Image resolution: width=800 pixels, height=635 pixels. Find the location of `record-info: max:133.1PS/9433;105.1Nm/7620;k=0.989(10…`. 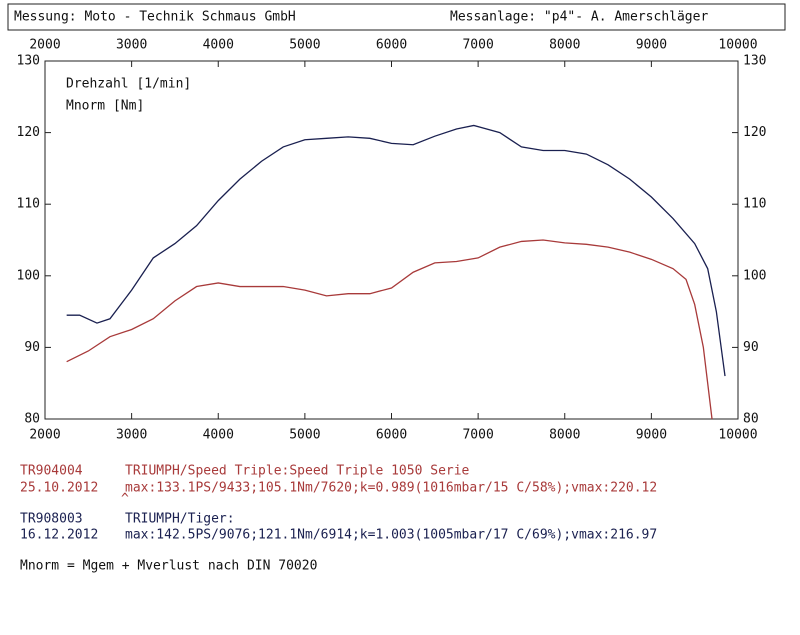

record-info: max:133.1PS/9433;105.1Nm/7620;k=0.989(10… is located at coordinates (391, 488).